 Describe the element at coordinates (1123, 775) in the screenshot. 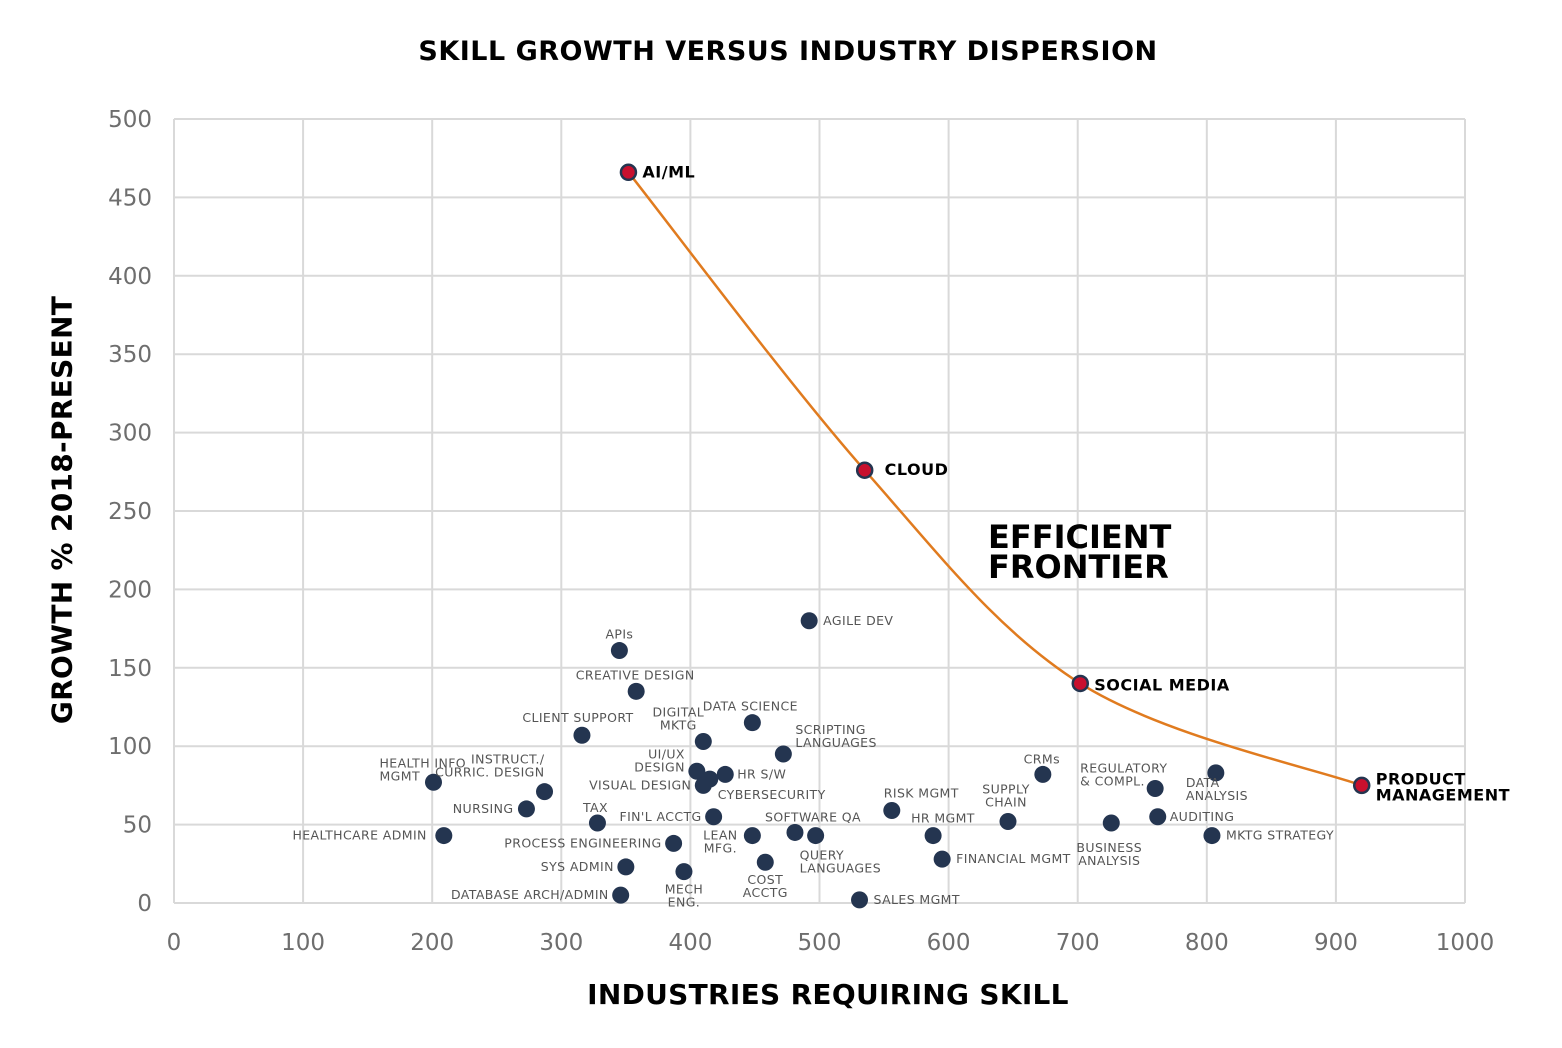

I see `data-point-label: REGULATORY & COMPL.` at that location.